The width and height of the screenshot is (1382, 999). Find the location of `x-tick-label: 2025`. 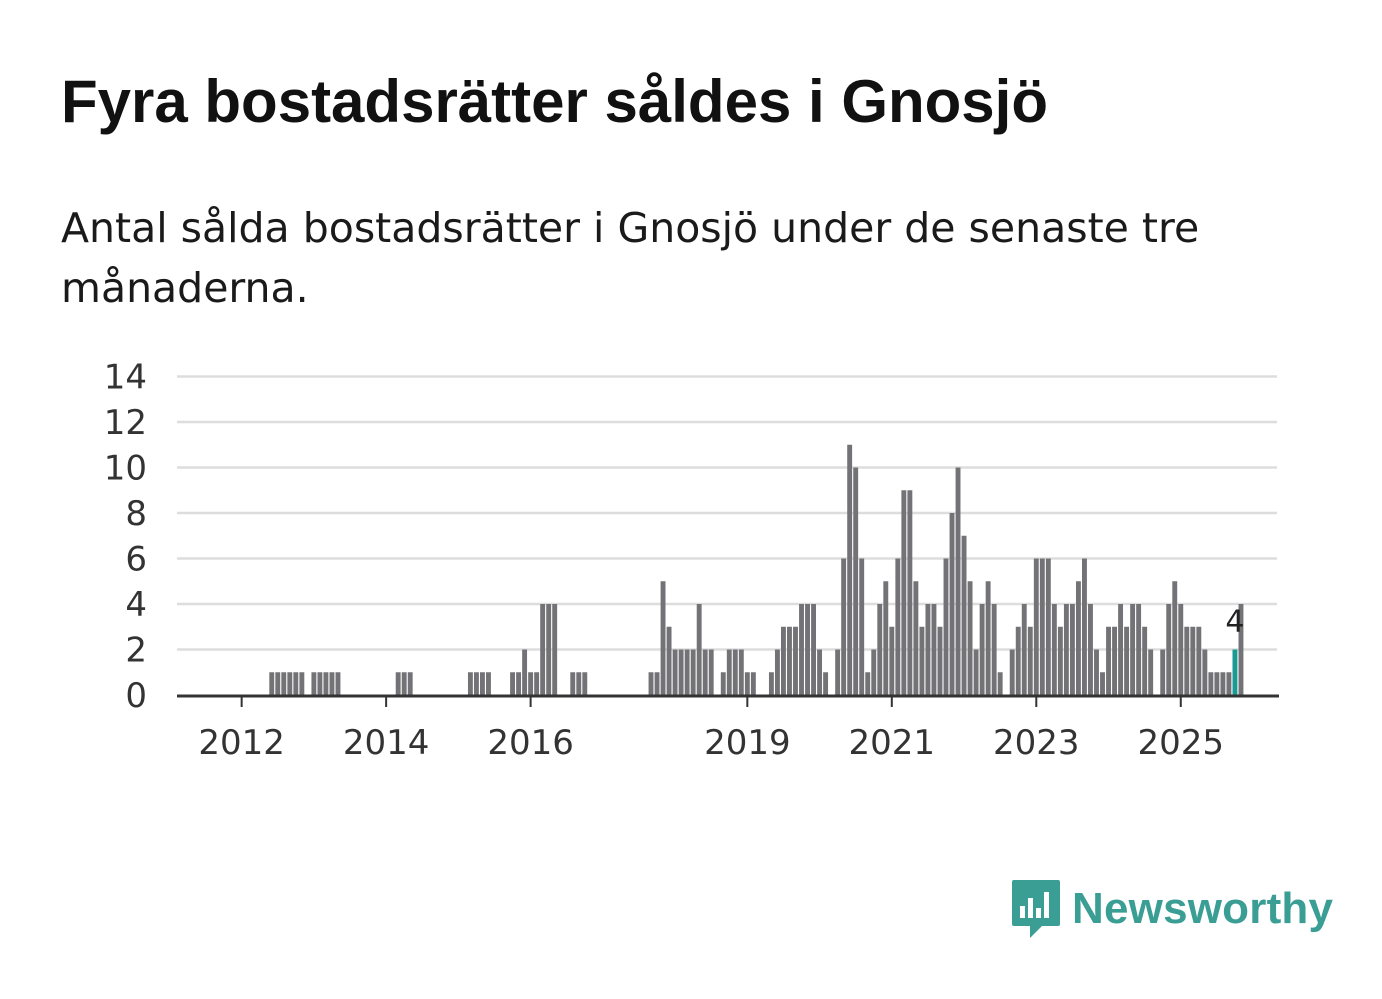

x-tick-label: 2025 is located at coordinates (1181, 743).